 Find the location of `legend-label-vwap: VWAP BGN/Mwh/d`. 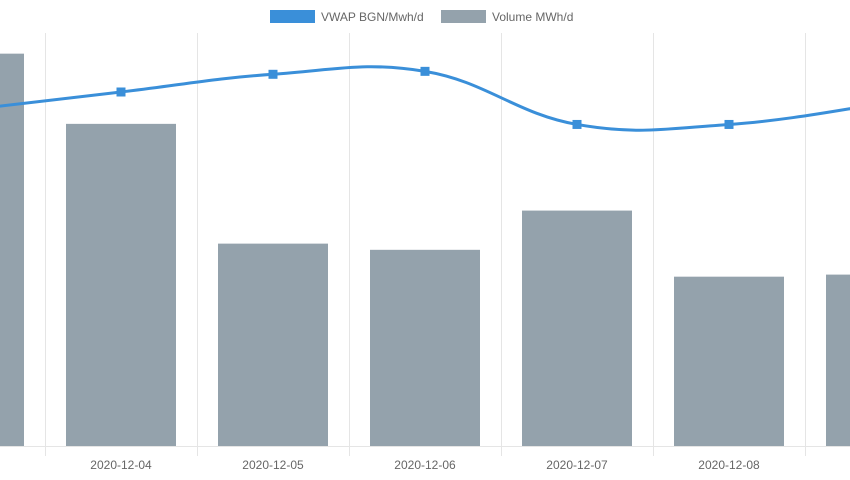

legend-label-vwap: VWAP BGN/Mwh/d is located at coordinates (372, 17).